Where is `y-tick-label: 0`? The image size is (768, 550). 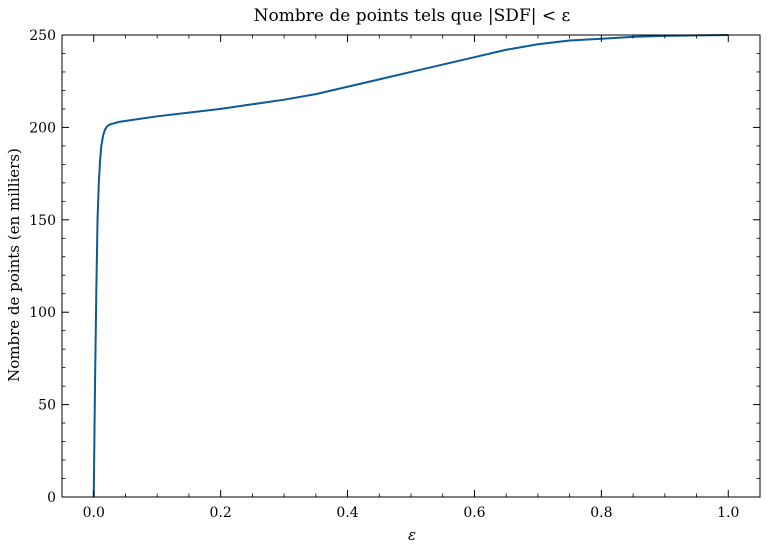 y-tick-label: 0 is located at coordinates (51, 498).